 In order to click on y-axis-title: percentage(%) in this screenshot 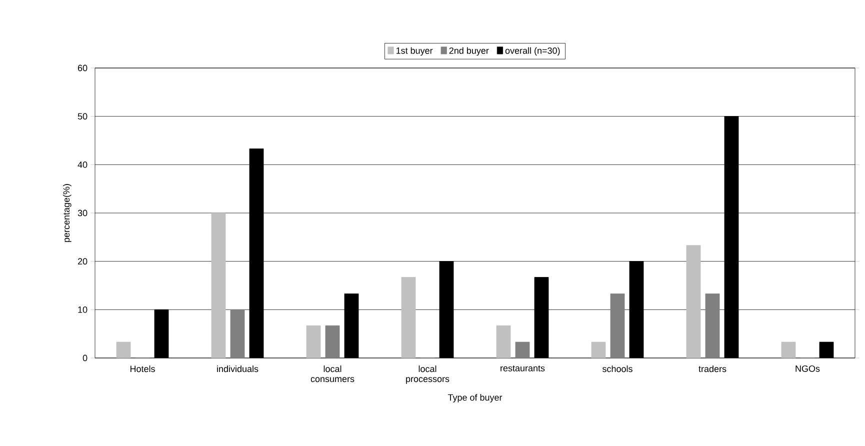, I will do `click(67, 213)`.